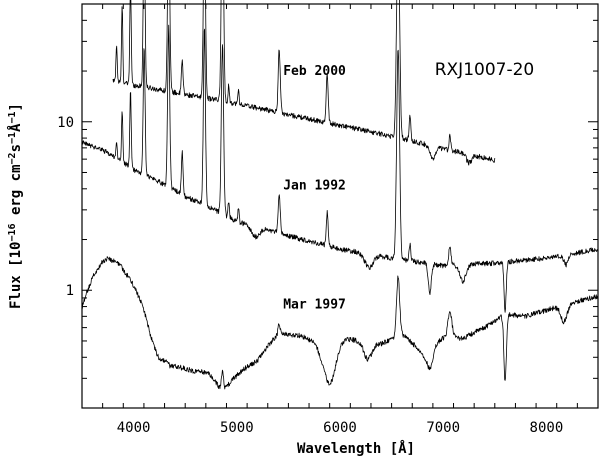 The height and width of the screenshot is (461, 600). What do you see at coordinates (443, 428) in the screenshot?
I see `x-tick-label-7000: 7000` at bounding box center [443, 428].